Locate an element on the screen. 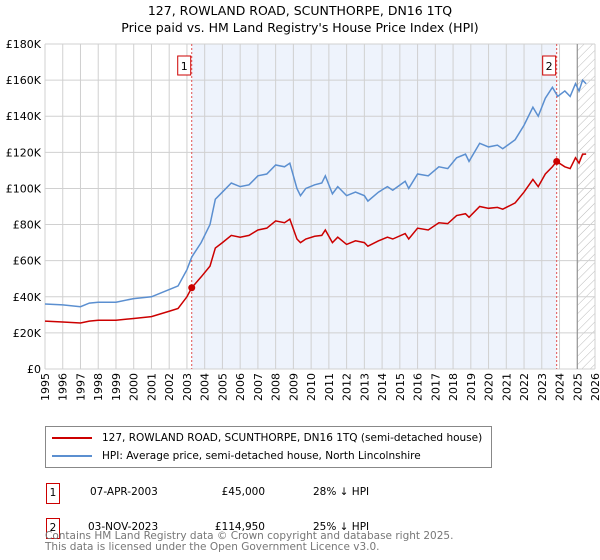 This screenshot has height=560, width=600. x-tick-label: 2016 is located at coordinates (418, 387).